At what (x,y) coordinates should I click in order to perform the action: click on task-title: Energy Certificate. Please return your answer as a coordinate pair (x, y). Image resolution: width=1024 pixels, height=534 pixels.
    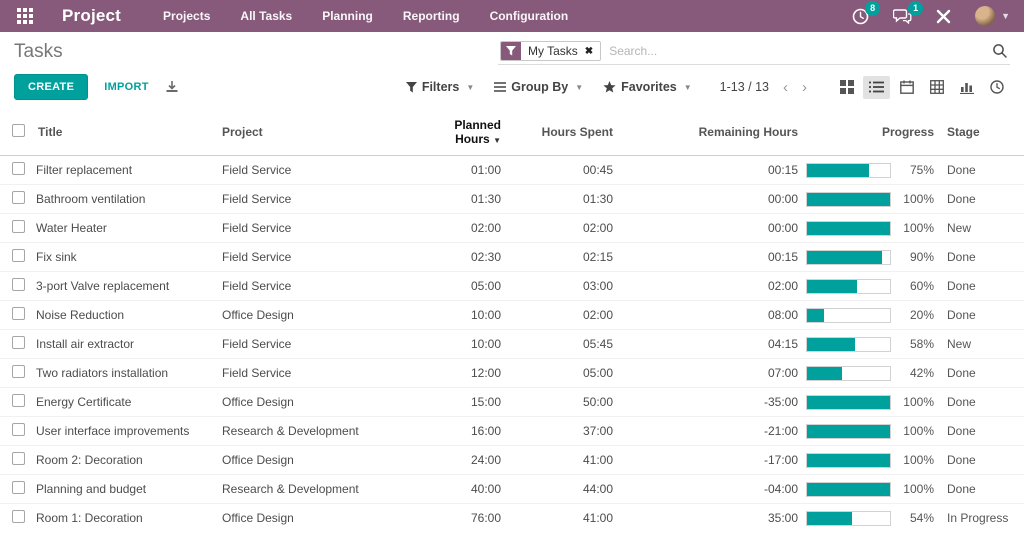
    Looking at the image, I should click on (126, 402).